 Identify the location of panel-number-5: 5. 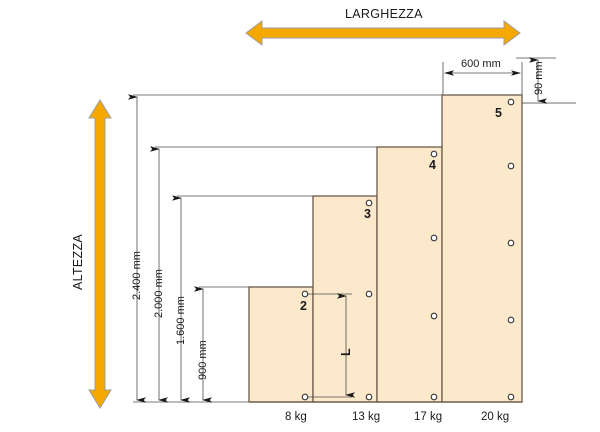
(498, 113).